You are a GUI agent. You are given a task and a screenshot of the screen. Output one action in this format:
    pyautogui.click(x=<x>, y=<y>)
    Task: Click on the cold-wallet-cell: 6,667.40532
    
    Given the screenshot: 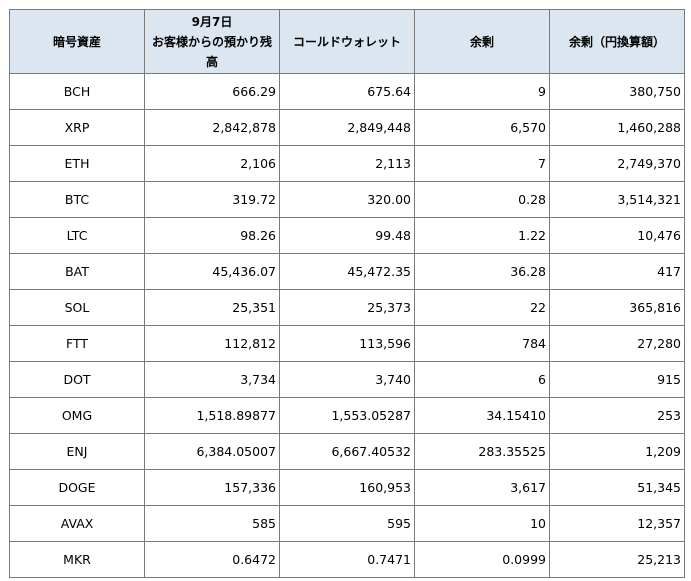 What is the action you would take?
    pyautogui.click(x=347, y=451)
    